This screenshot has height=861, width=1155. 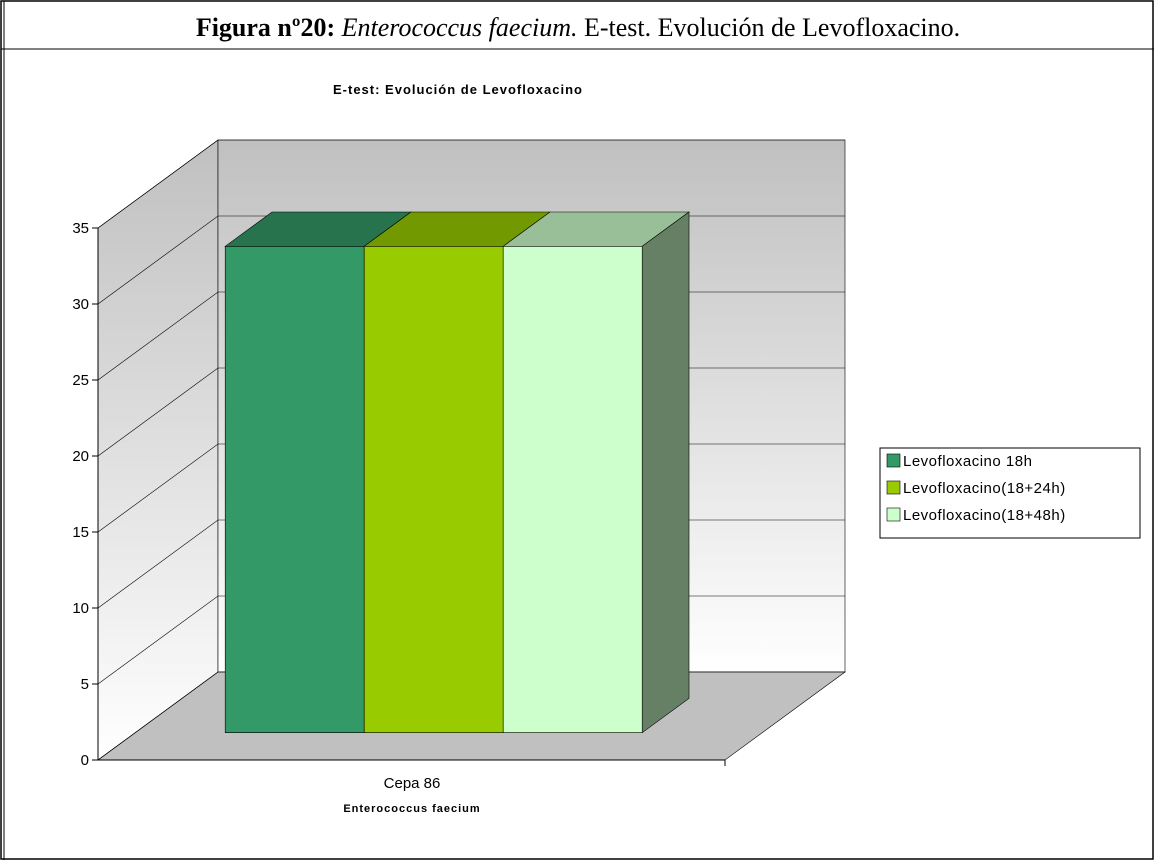 I want to click on legend-label: Levofloxacino(18+48h), so click(x=984, y=515).